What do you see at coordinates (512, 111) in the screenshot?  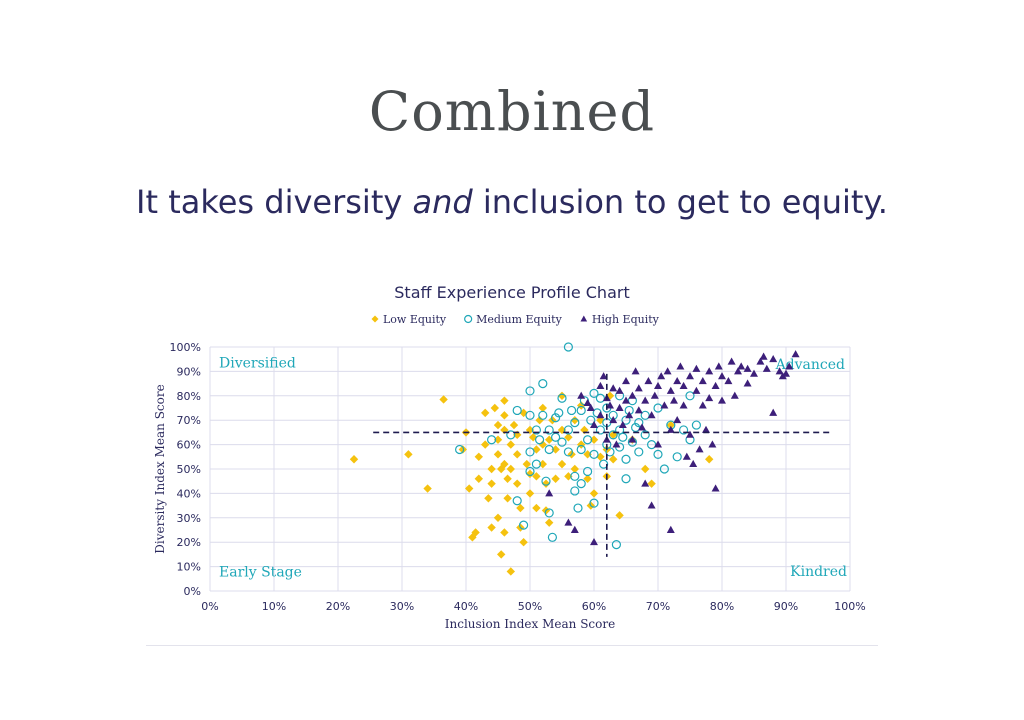 I see `slide-title: Combined` at bounding box center [512, 111].